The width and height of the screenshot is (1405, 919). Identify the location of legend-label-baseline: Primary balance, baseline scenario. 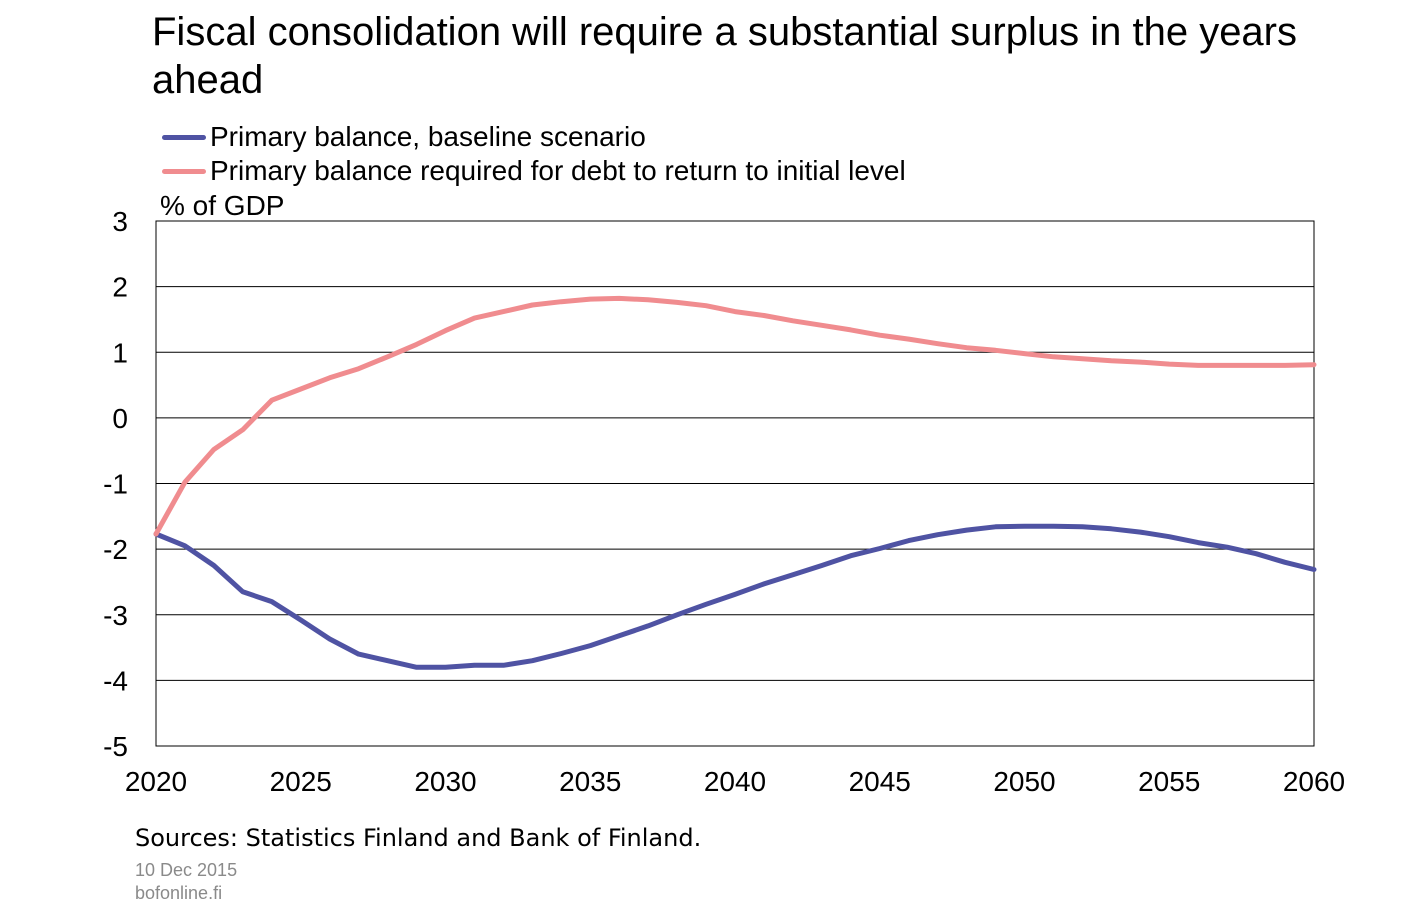
(428, 136).